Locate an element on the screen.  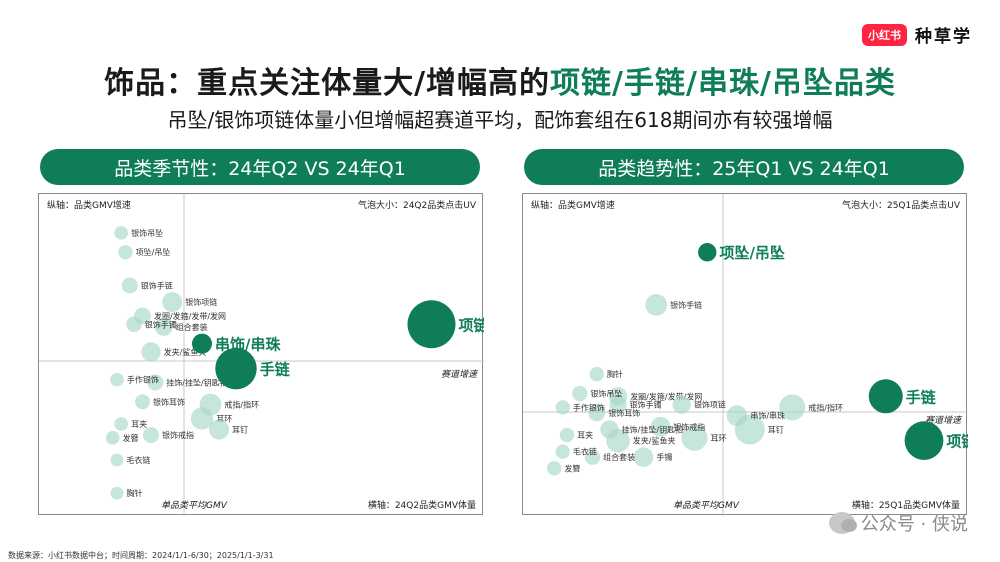
chart1-bubble-label-7: 手镯 is located at coordinates (664, 457).